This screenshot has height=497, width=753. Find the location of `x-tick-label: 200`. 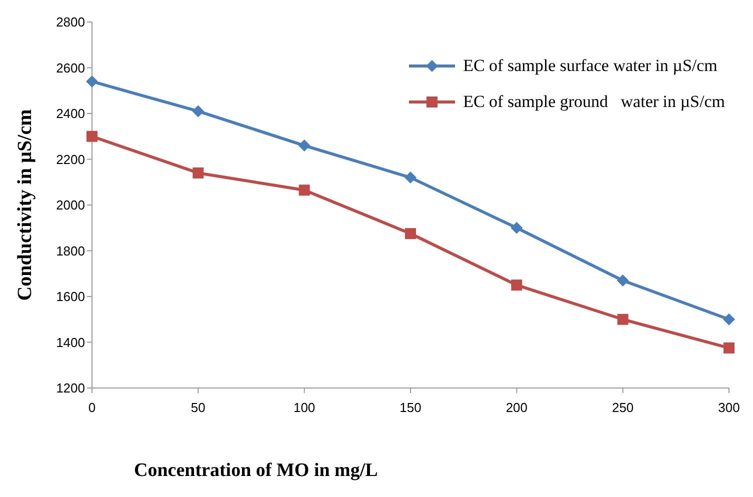

x-tick-label: 200 is located at coordinates (517, 408).